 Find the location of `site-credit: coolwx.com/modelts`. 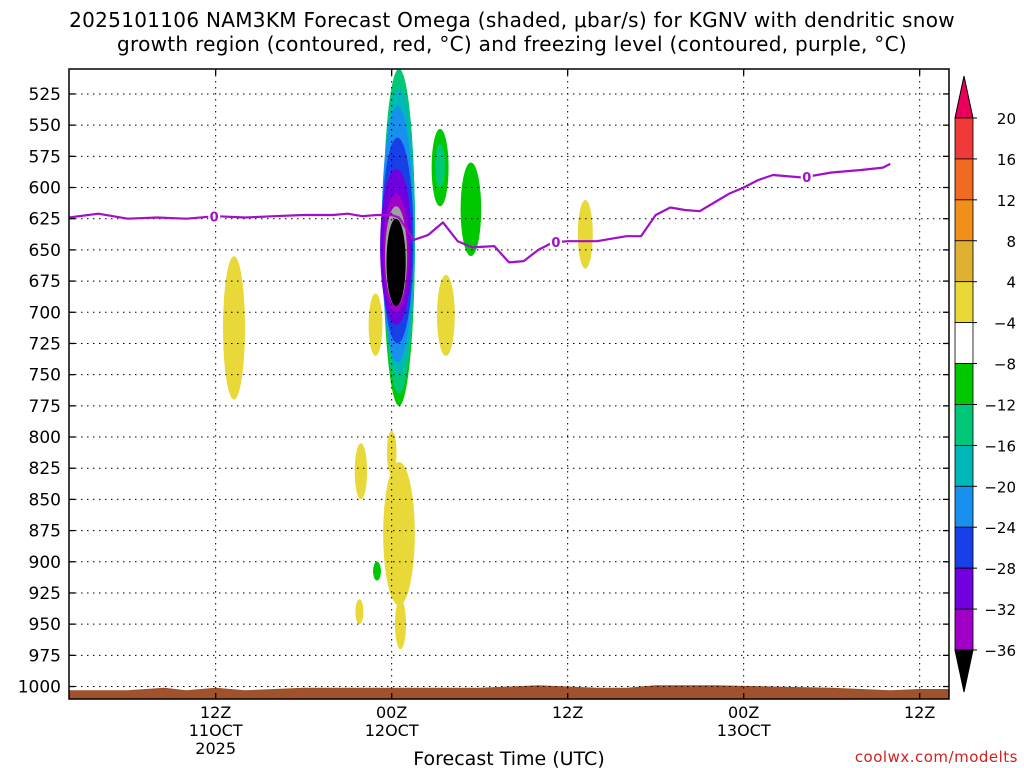

site-credit: coolwx.com/modelts is located at coordinates (936, 757).